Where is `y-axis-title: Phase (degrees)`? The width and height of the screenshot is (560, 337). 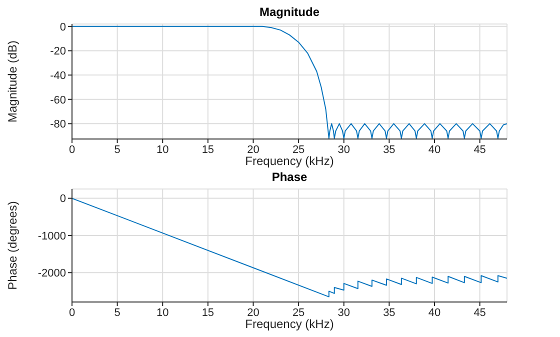
y-axis-title: Phase (degrees) is located at coordinates (12, 245).